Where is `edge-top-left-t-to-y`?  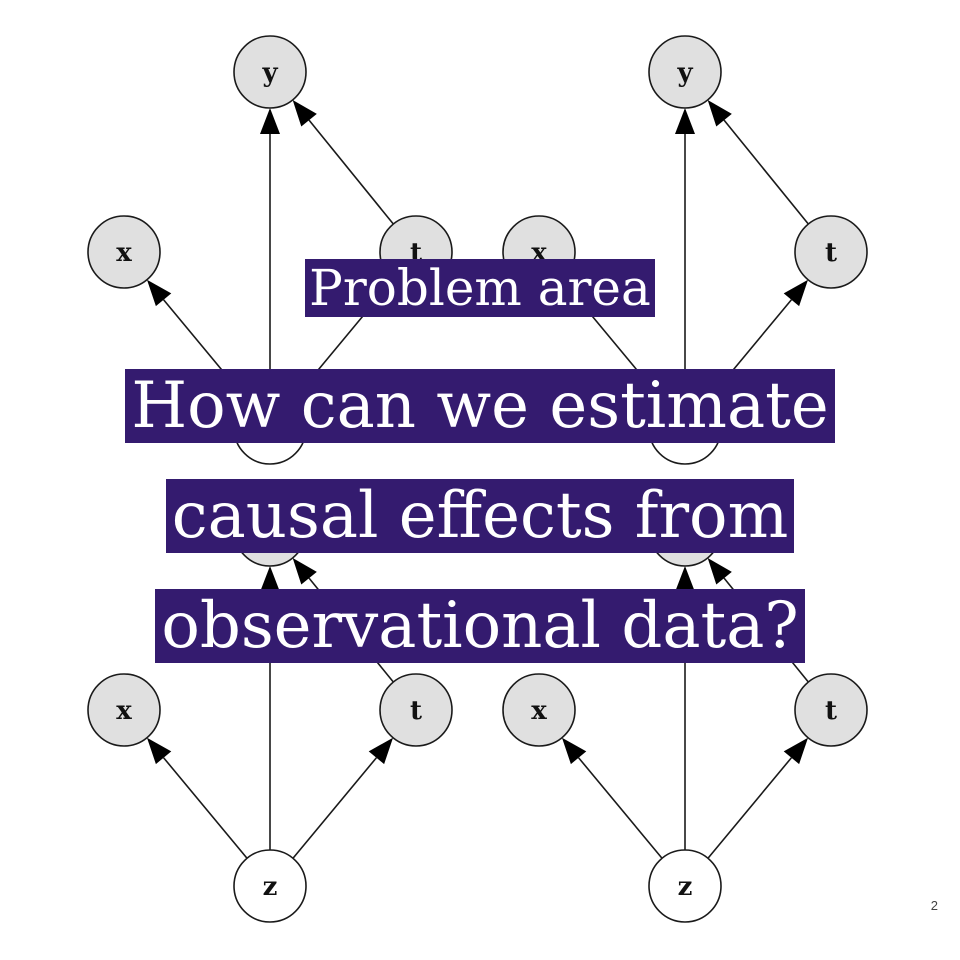 edge-top-left-t-to-y is located at coordinates (343, 162).